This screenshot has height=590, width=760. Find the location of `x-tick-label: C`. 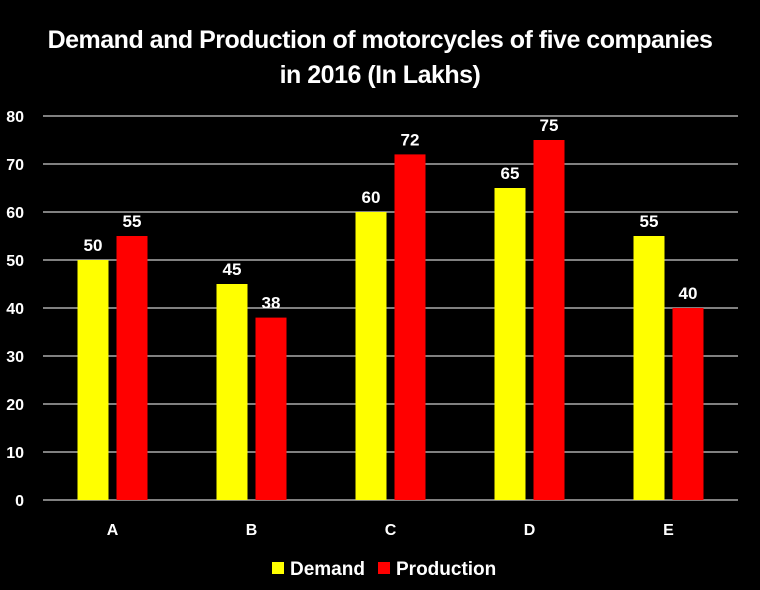

x-tick-label: C is located at coordinates (391, 530).